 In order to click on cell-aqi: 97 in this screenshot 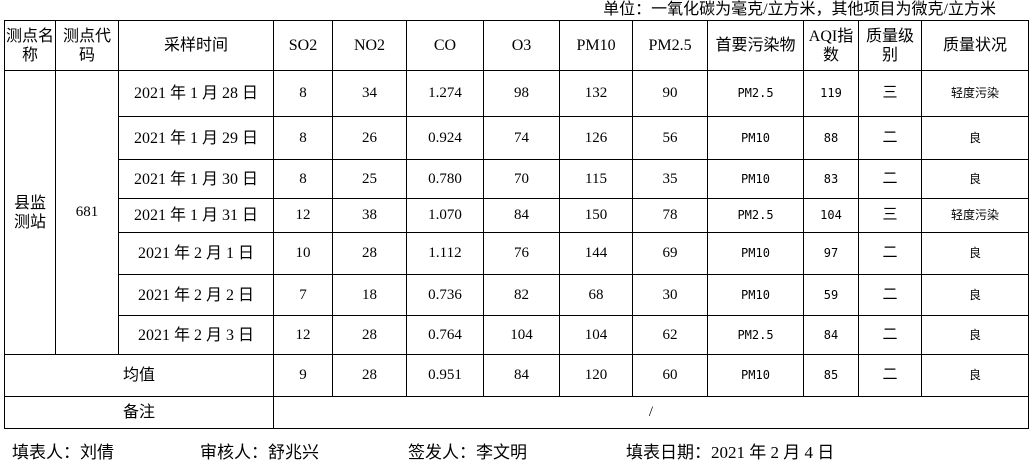, I will do `click(831, 253)`.